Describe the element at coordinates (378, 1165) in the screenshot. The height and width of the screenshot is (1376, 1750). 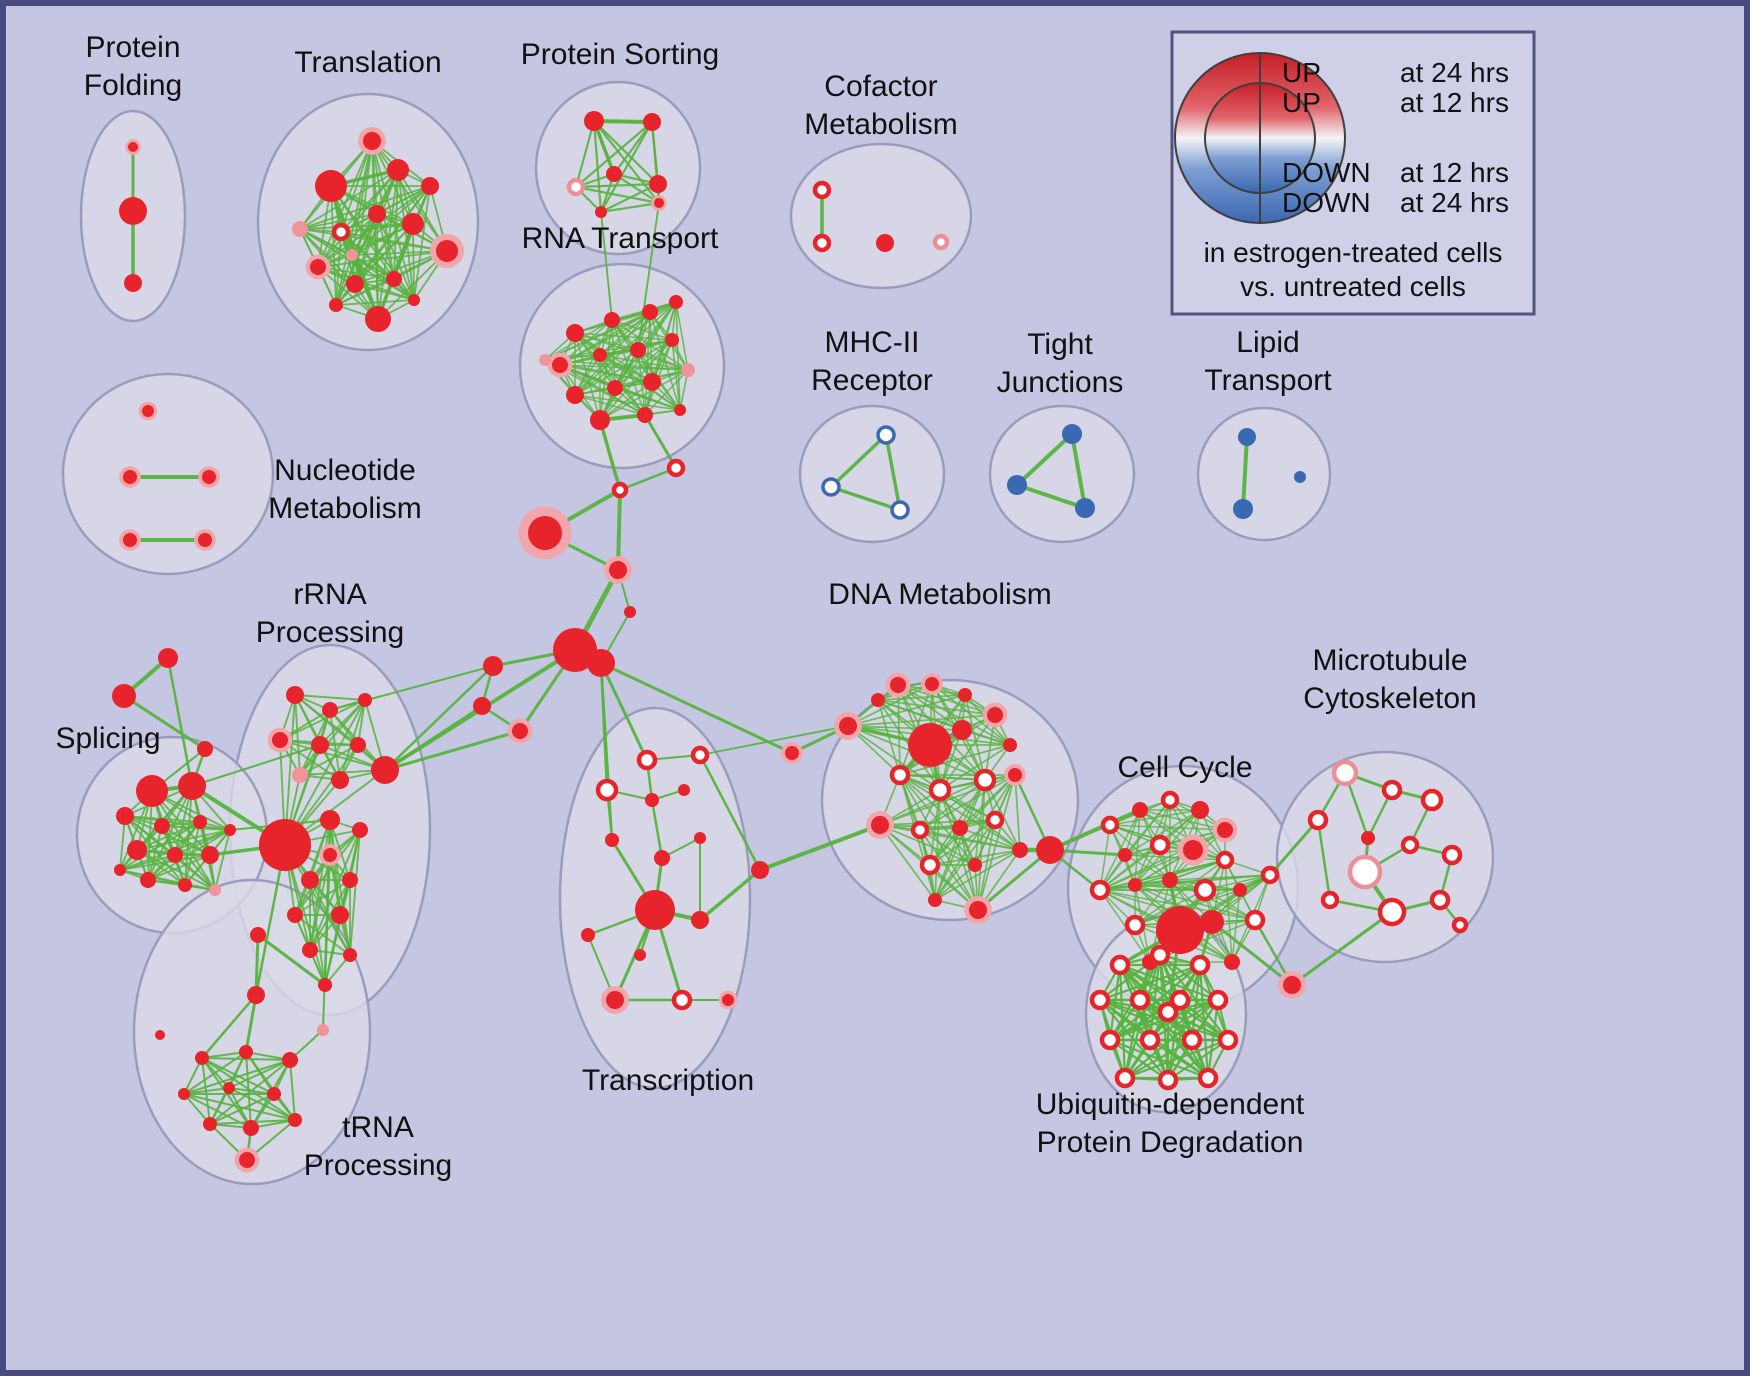
I see `cluster-label-trna-processing: Processing` at that location.